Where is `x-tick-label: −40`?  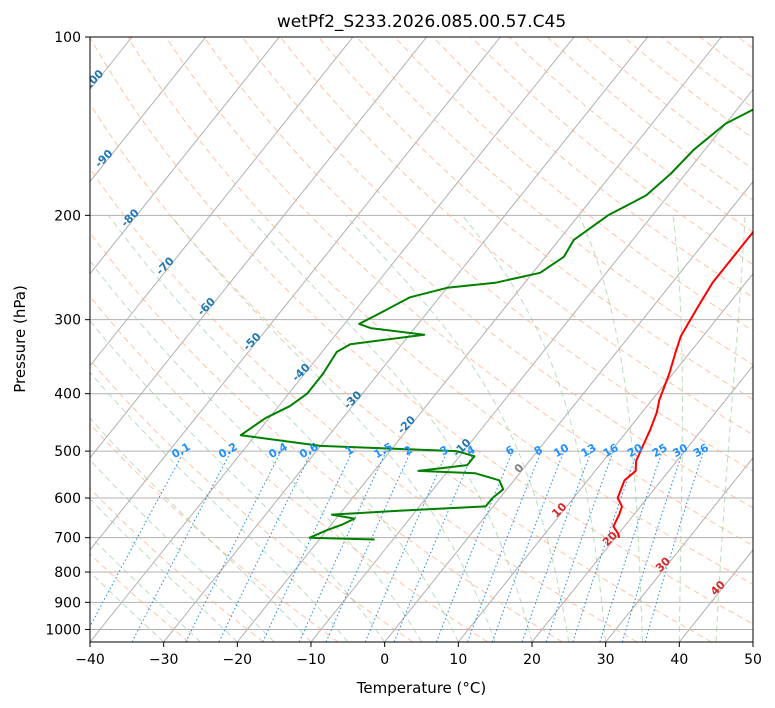
x-tick-label: −40 is located at coordinates (90, 660).